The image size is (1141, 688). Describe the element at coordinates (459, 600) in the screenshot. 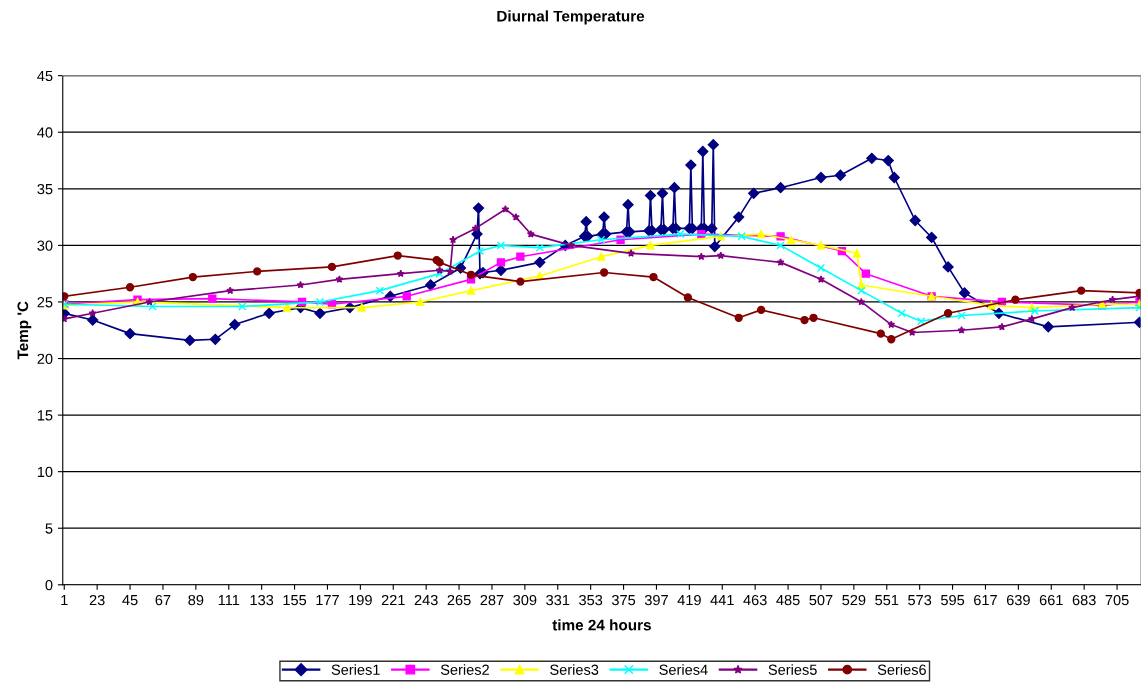

I see `x-tick-label: 265` at that location.